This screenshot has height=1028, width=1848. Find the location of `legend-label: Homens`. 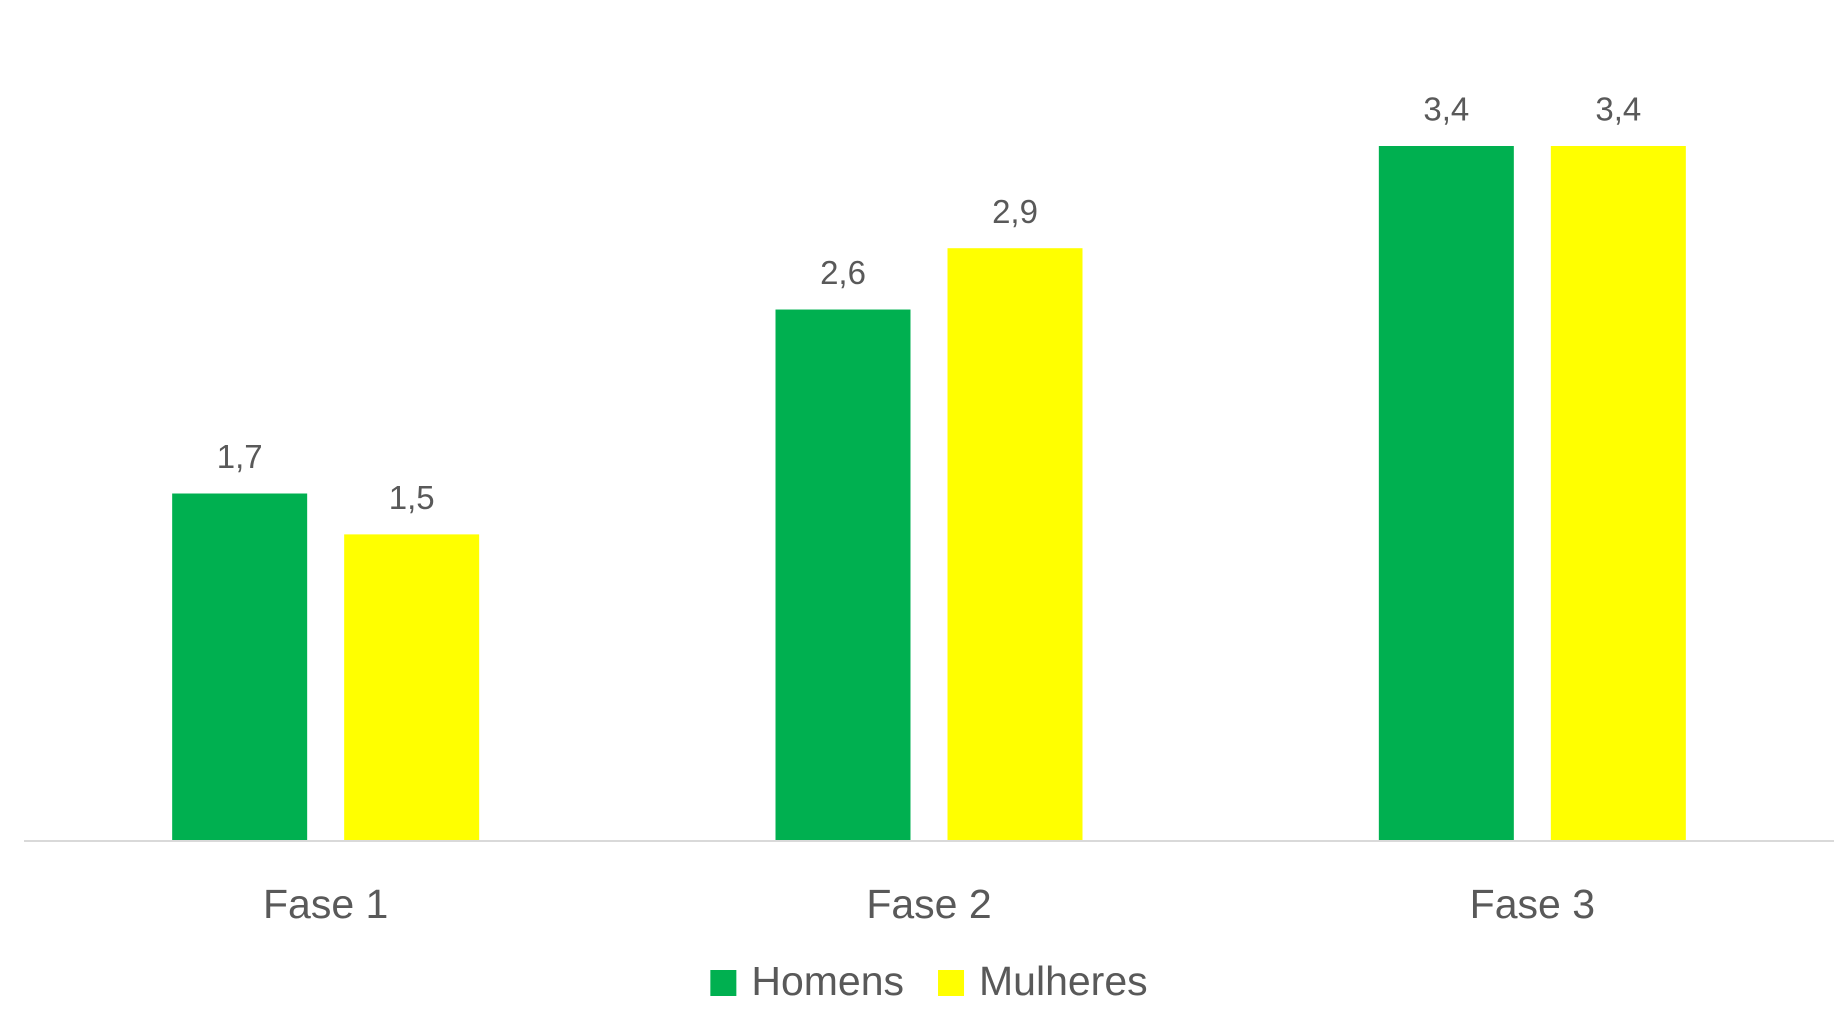

legend-label: Homens is located at coordinates (827, 981).